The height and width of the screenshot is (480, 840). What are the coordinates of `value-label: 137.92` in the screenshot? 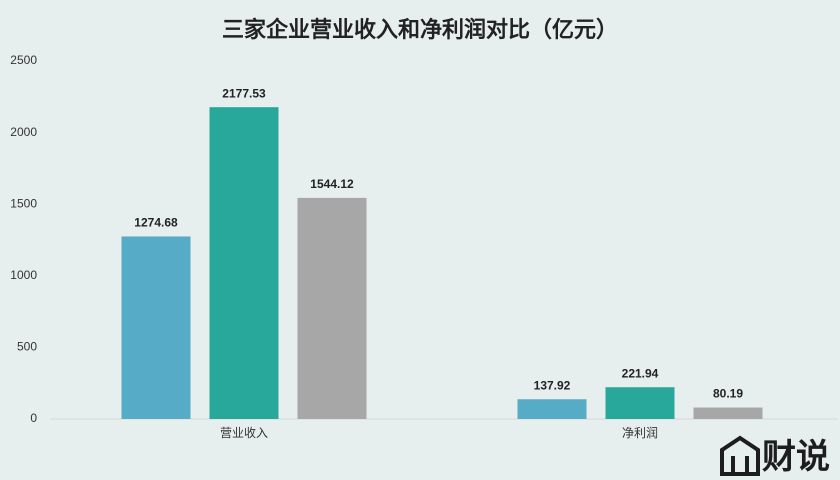 It's located at (552, 385).